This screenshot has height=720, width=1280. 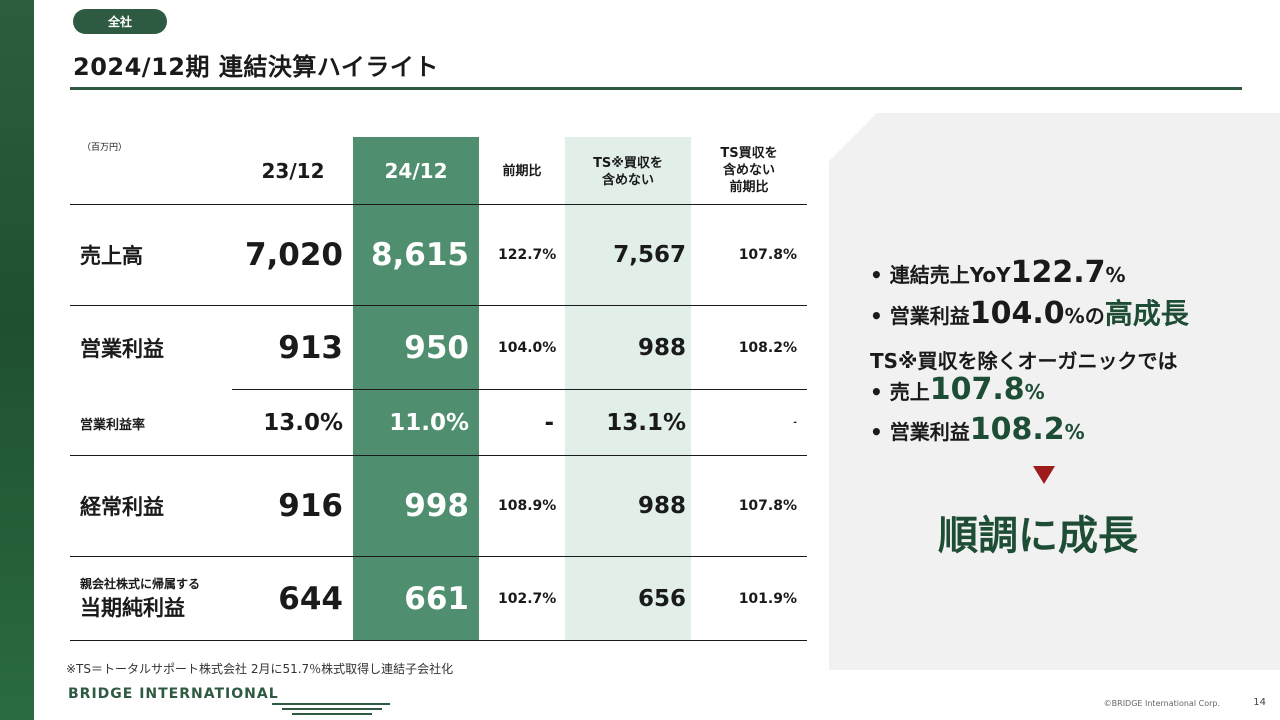 I want to click on cell-ordinary-2023: 916, so click(x=310, y=506).